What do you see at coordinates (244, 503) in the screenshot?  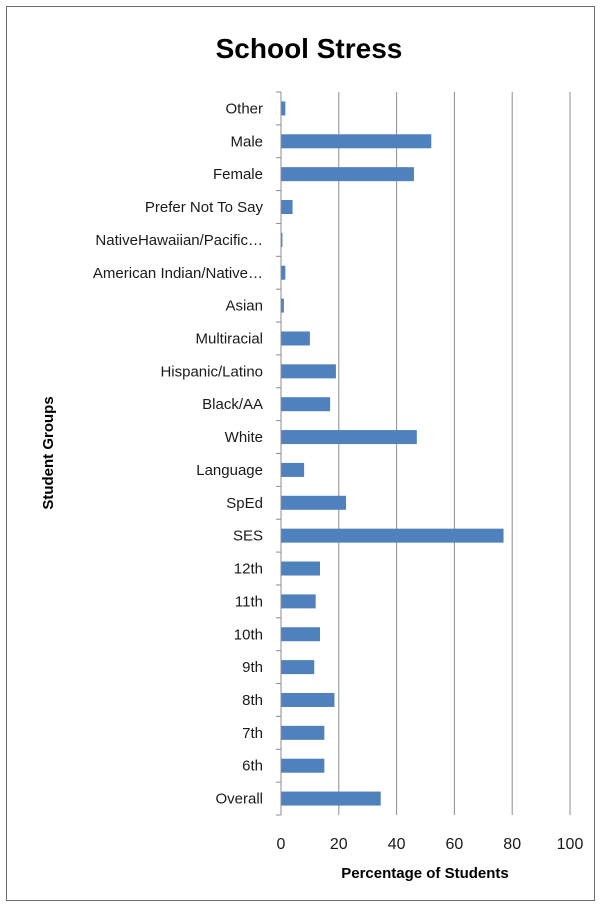 I see `category-label: SpEd` at bounding box center [244, 503].